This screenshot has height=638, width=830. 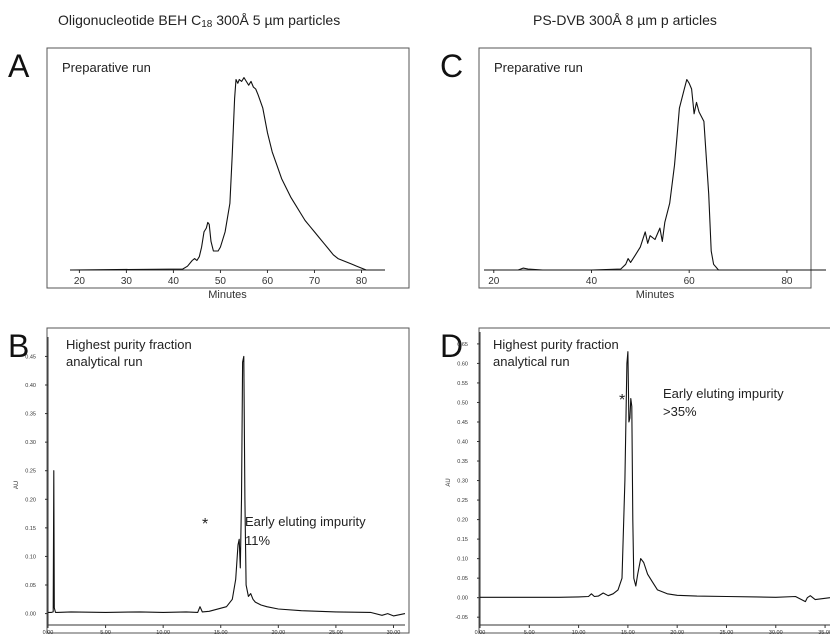 What do you see at coordinates (30, 557) in the screenshot?
I see `panel-b-y-tick-label: 0.10` at bounding box center [30, 557].